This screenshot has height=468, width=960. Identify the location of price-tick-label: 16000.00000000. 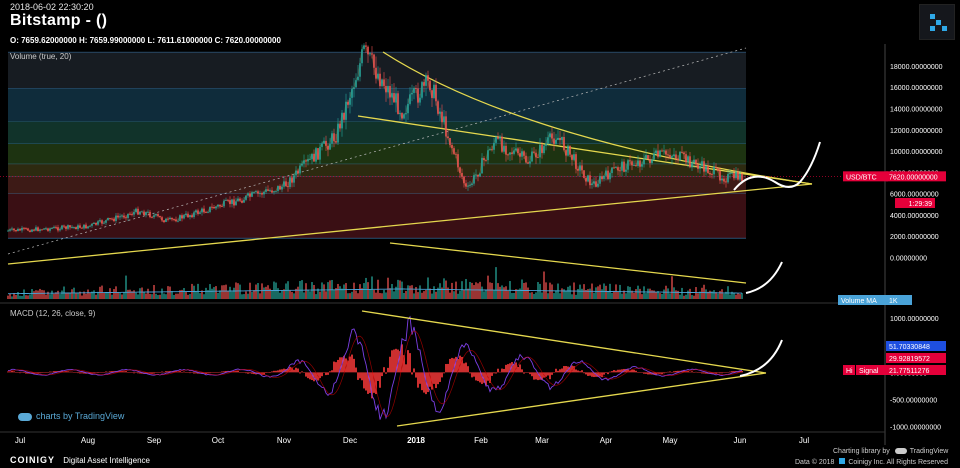
(916, 88).